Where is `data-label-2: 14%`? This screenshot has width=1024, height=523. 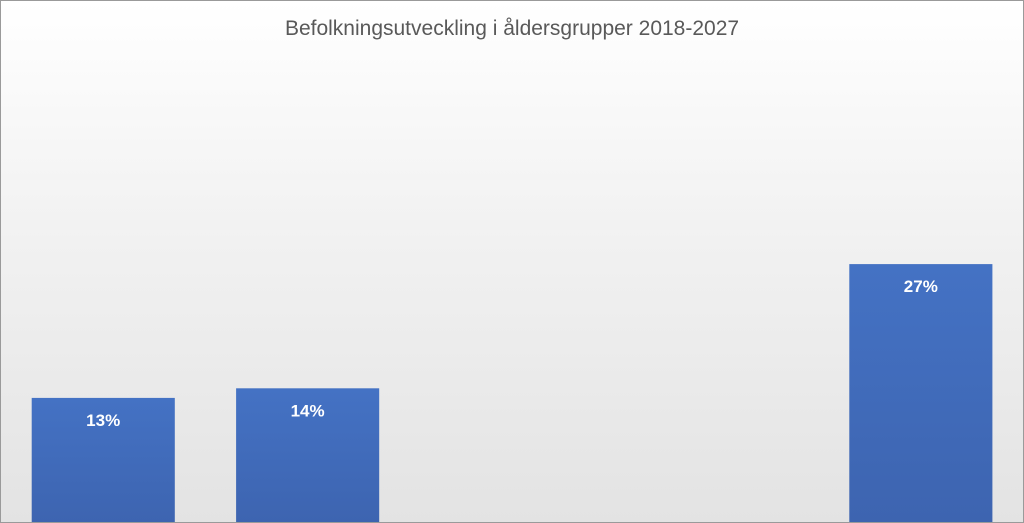
data-label-2: 14% is located at coordinates (308, 410).